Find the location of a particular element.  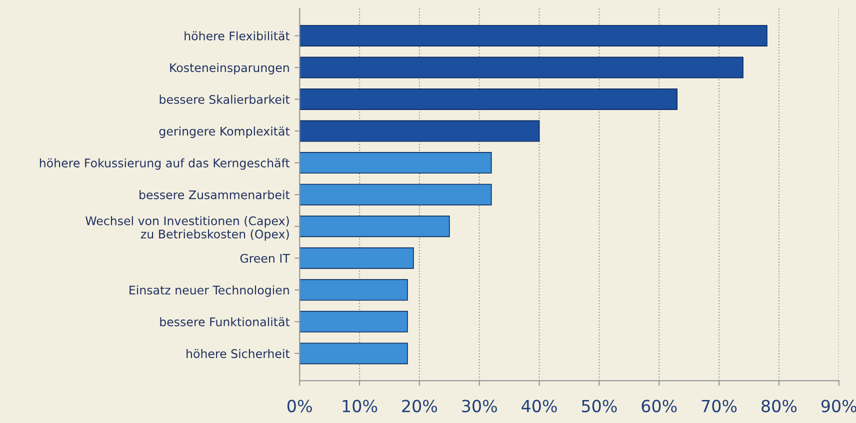

x-tick-label: 20% is located at coordinates (420, 406).